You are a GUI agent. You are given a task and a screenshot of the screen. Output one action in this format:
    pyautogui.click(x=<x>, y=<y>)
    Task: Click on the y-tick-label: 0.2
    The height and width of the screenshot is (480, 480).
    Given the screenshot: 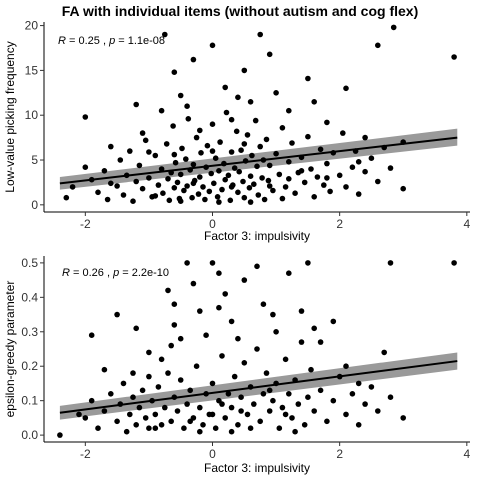 What is the action you would take?
    pyautogui.click(x=29, y=366)
    